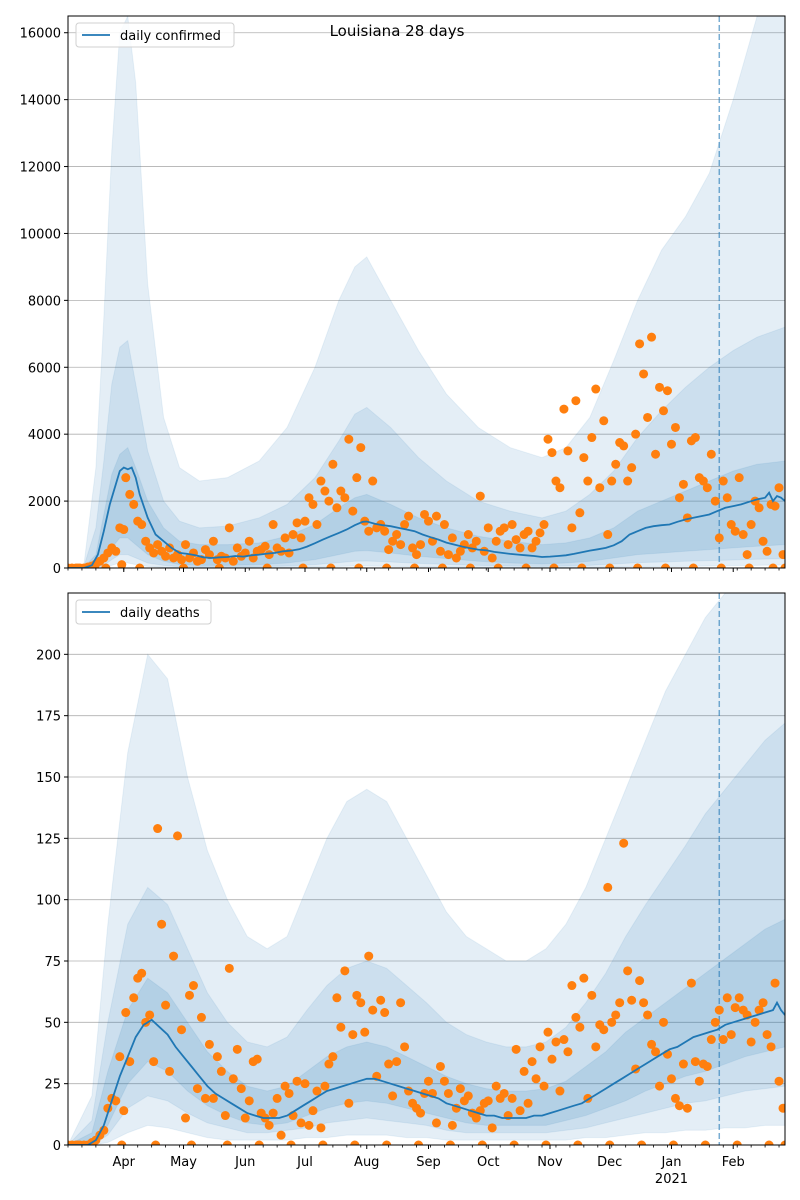  I want to click on deaths-xtick-label: May, so click(183, 1162).